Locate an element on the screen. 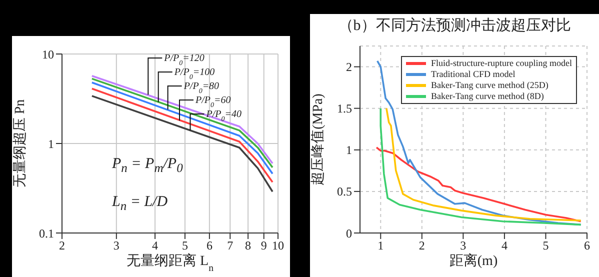 The width and height of the screenshot is (599, 277). y-axis-title: 无量纲超压 Pn is located at coordinates (20, 143).